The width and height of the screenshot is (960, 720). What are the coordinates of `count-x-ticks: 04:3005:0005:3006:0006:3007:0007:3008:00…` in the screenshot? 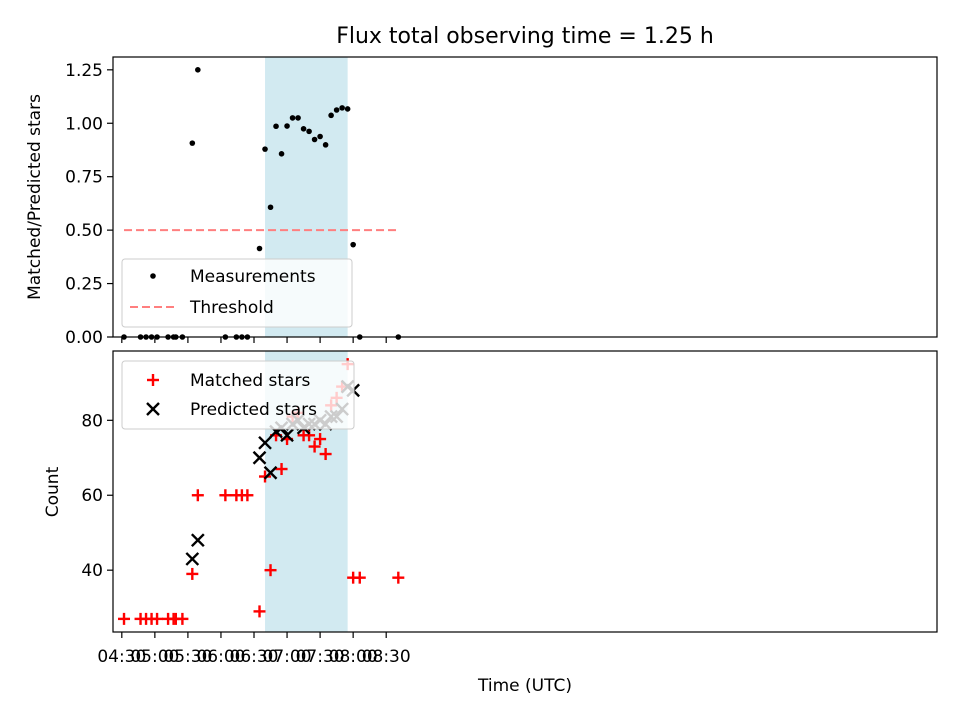 It's located at (254, 649).